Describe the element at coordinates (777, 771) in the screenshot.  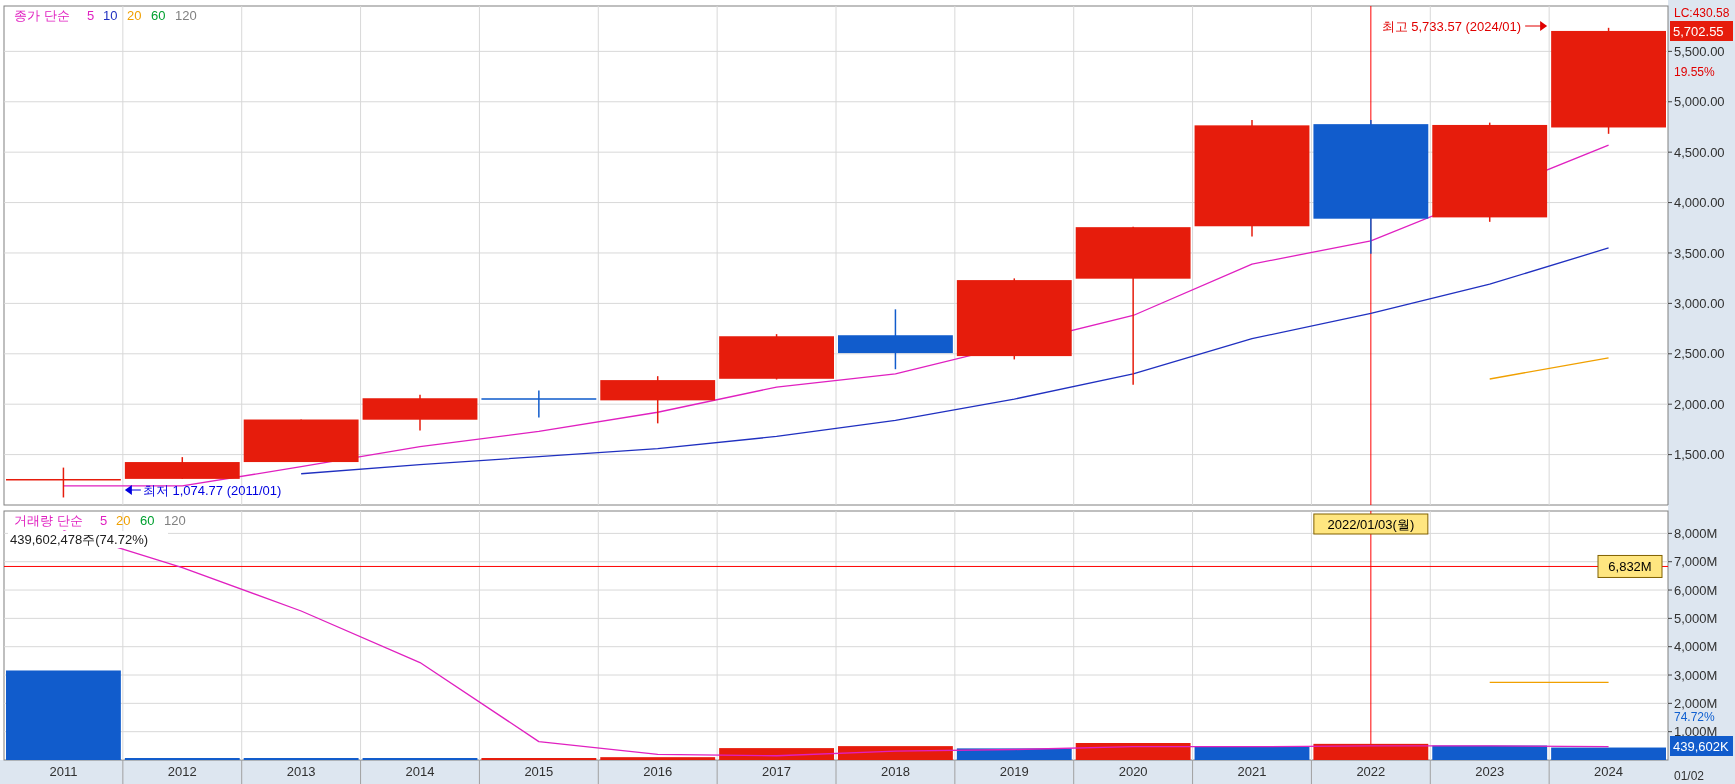
I see `x-tick-label: 2017` at that location.